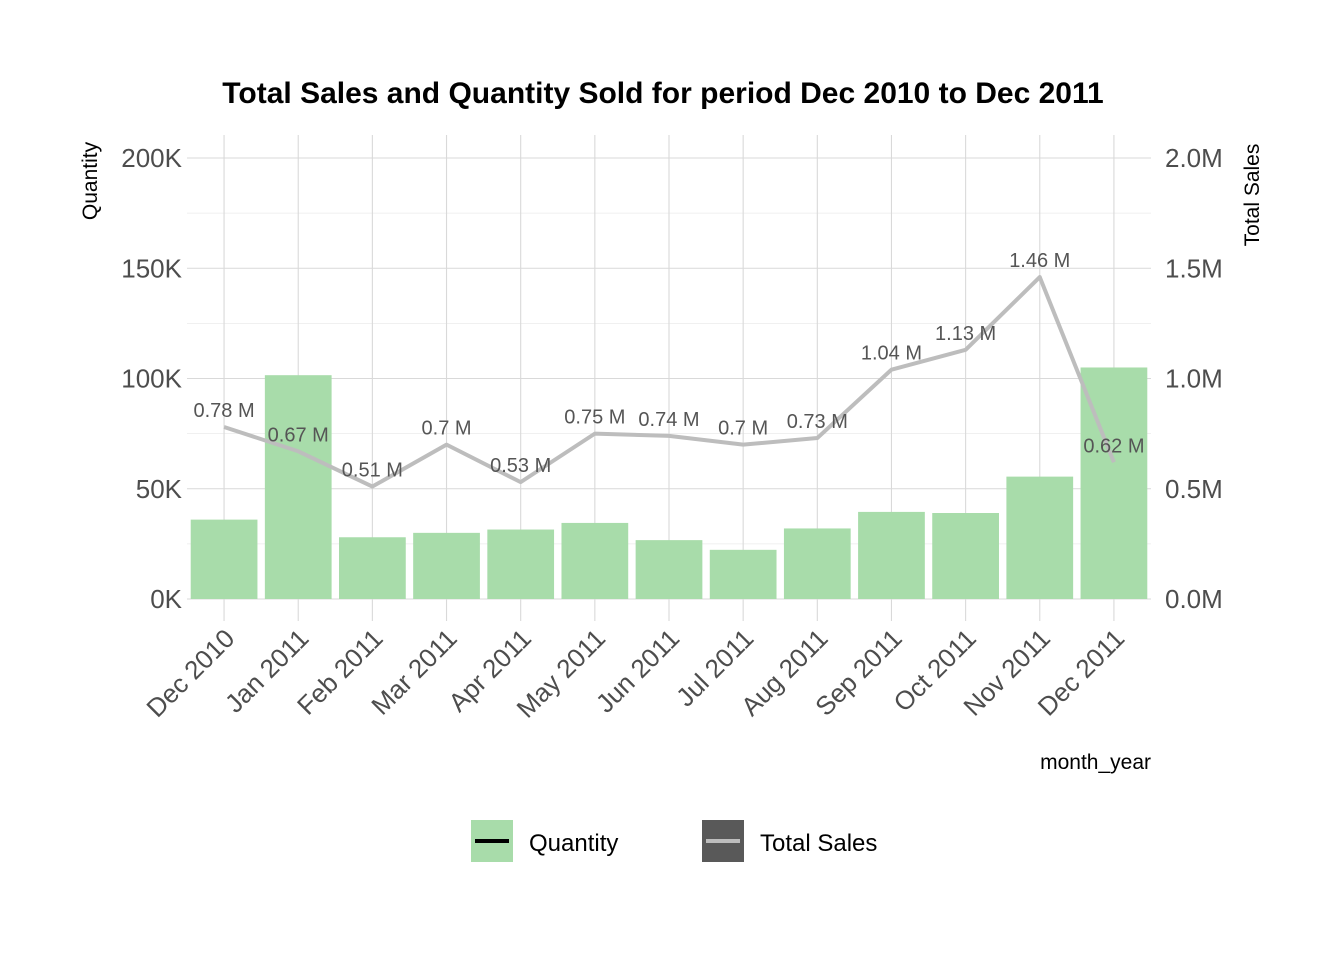 This screenshot has width=1344, height=960. I want to click on data-label-total-sales: 1.13 M, so click(965, 334).